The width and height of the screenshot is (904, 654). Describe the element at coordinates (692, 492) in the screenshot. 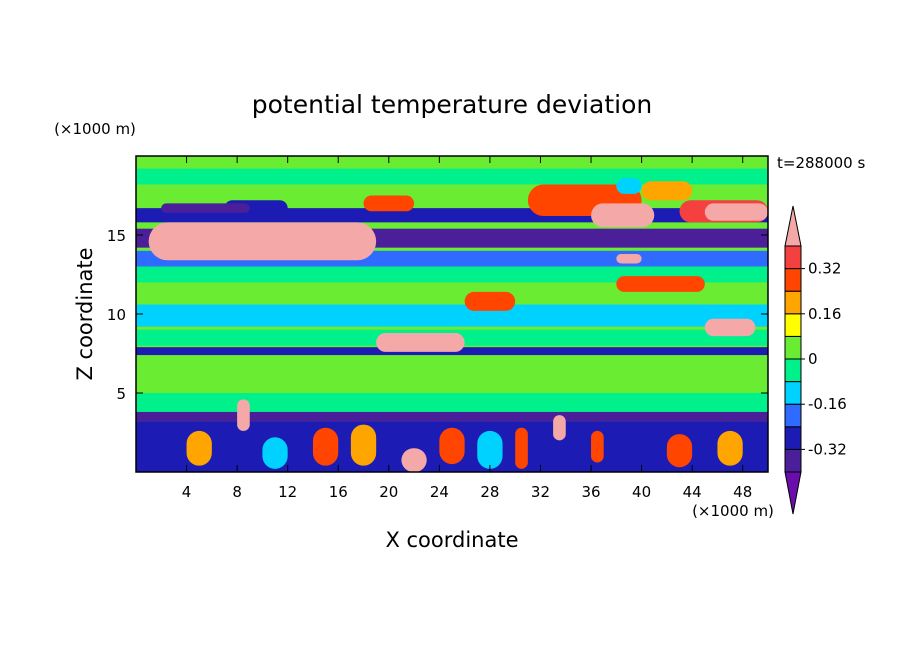

I see `x-tick-label: 44` at that location.